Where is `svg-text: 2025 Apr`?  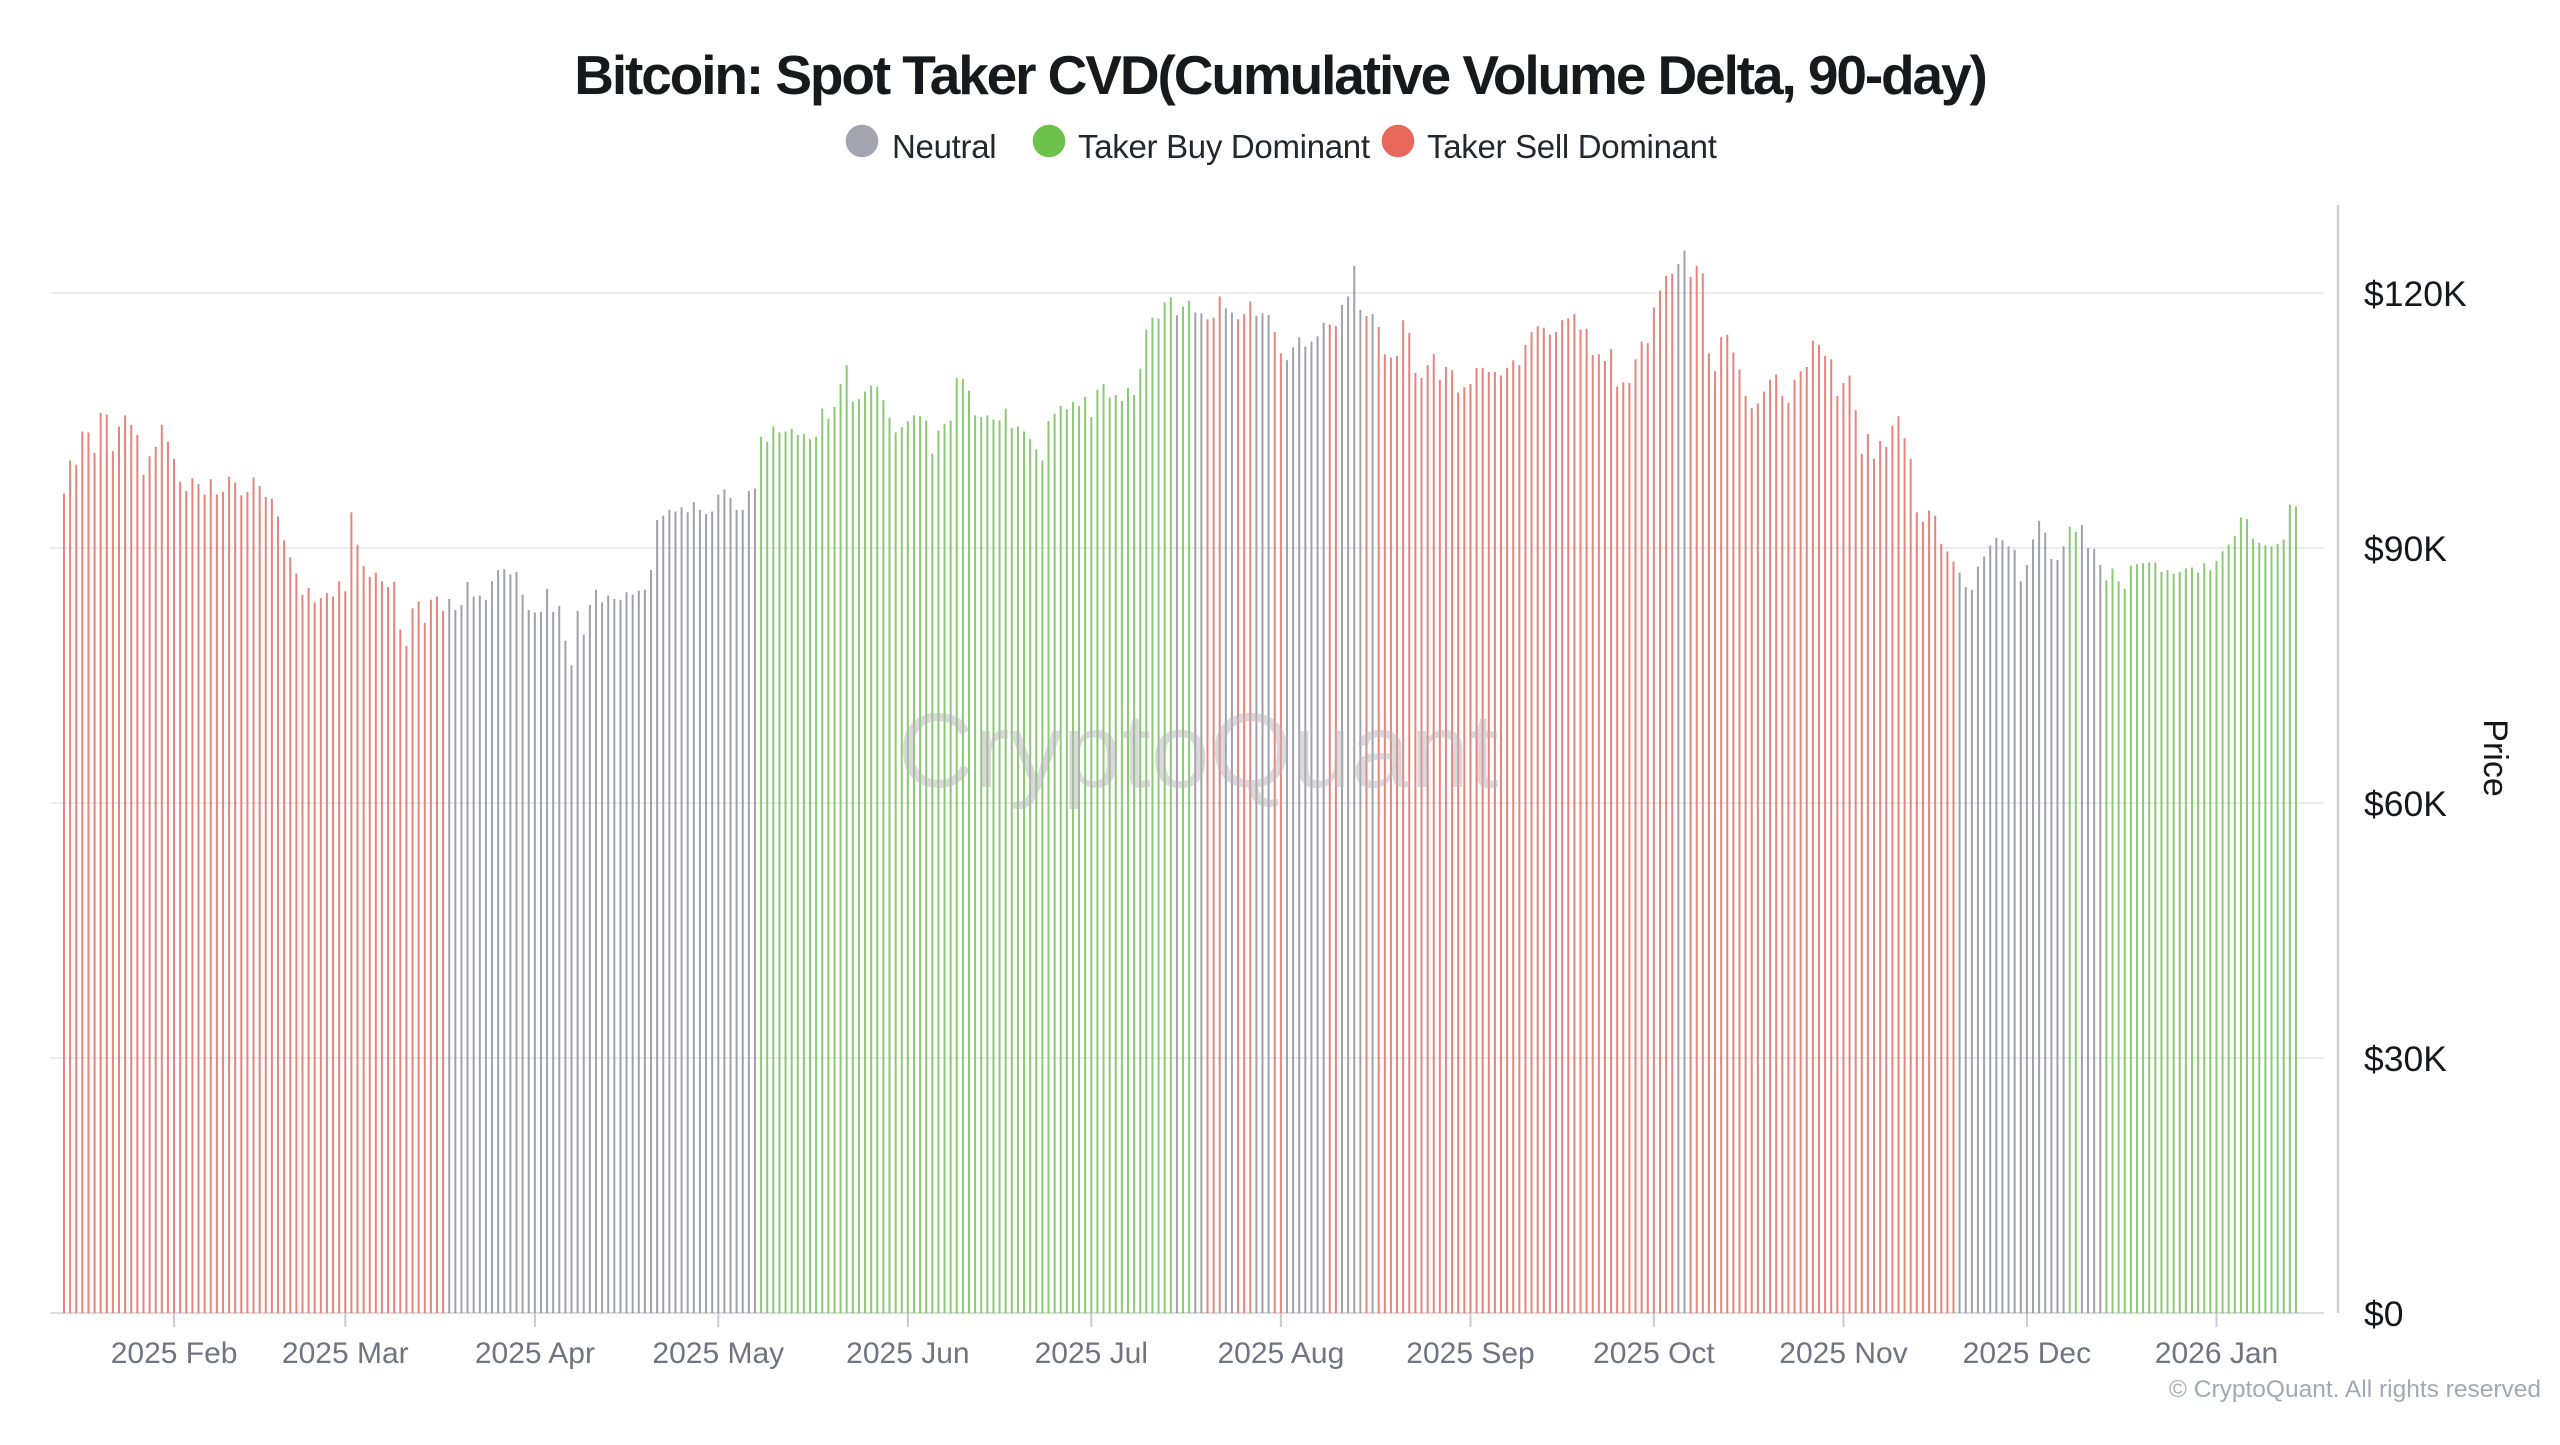
svg-text: 2025 Apr is located at coordinates (535, 1353).